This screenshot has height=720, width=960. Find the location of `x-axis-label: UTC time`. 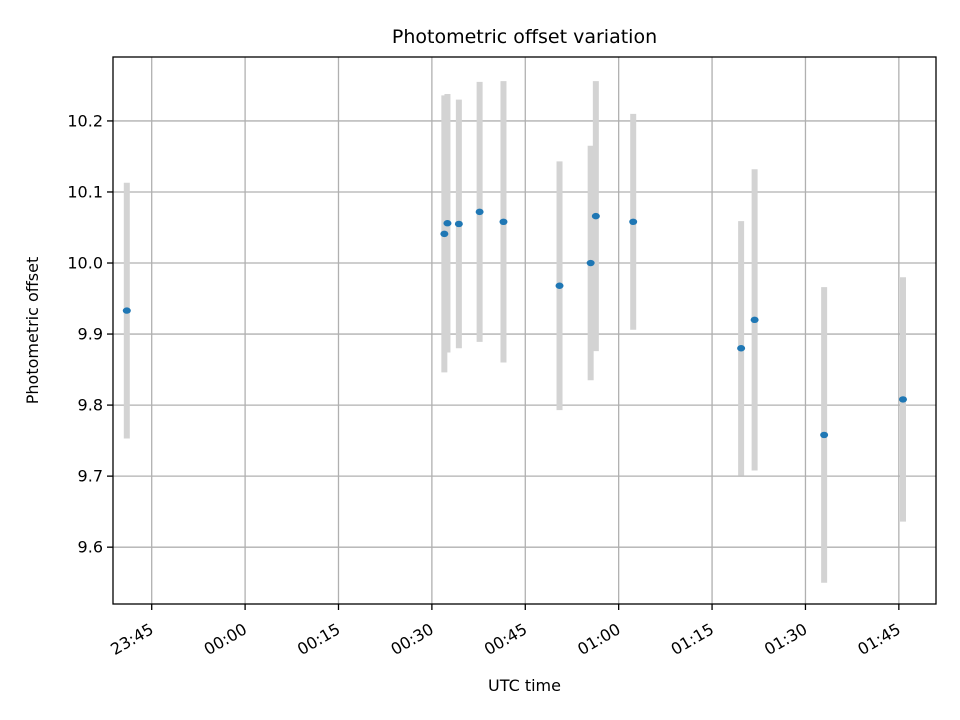

x-axis-label: UTC time is located at coordinates (524, 685).